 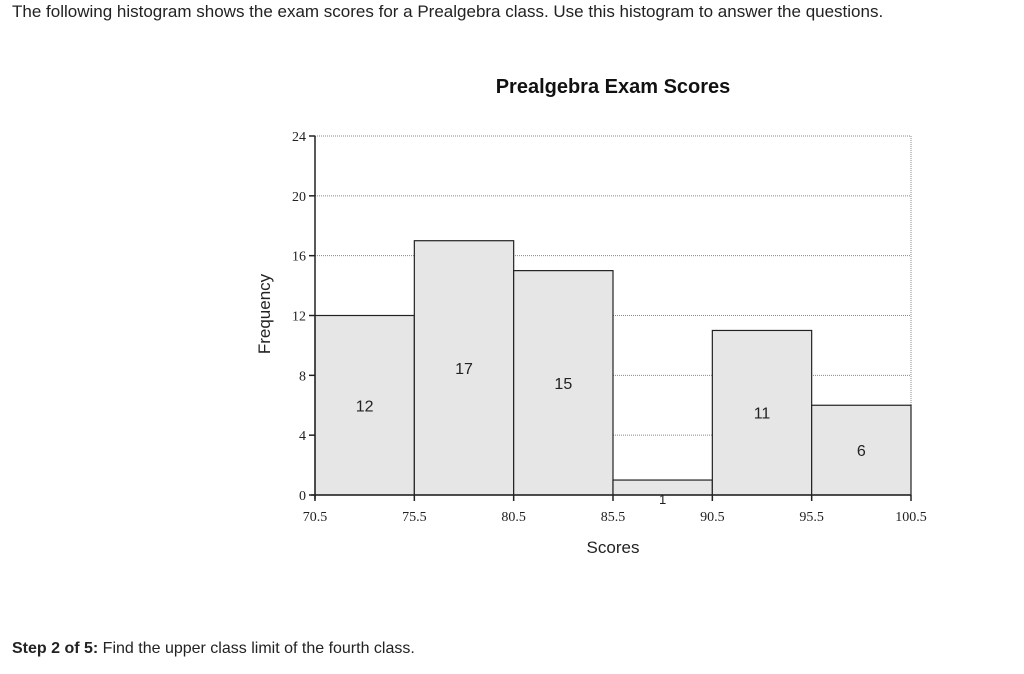 What do you see at coordinates (811, 517) in the screenshot?
I see `x-tick-label: 95.5` at bounding box center [811, 517].